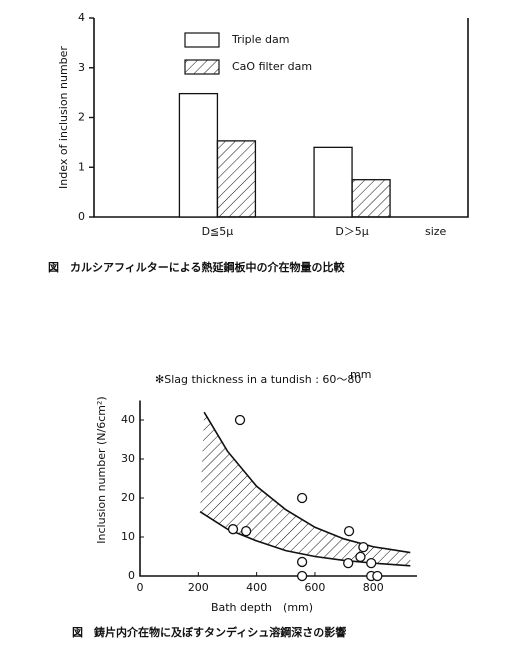  Describe the element at coordinates (256, 587) in the screenshot. I see `x-tick-label: 400` at that location.